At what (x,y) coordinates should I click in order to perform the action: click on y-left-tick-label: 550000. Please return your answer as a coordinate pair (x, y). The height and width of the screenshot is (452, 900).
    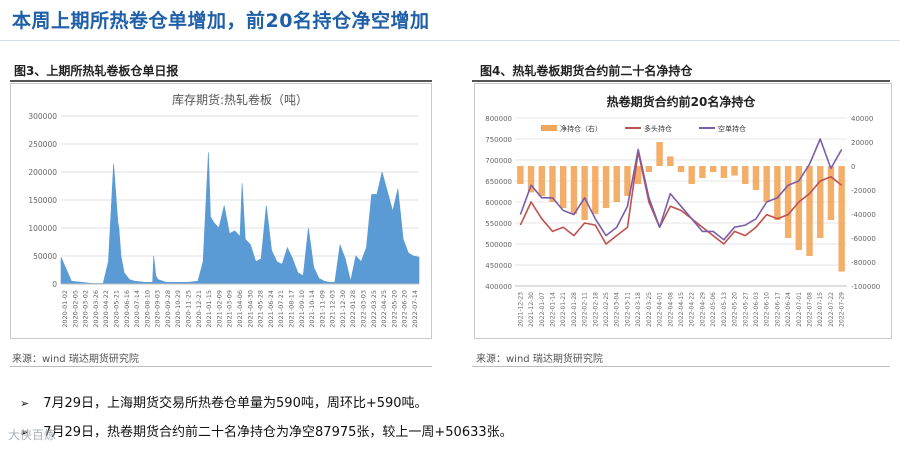
    Looking at the image, I should click on (498, 224).